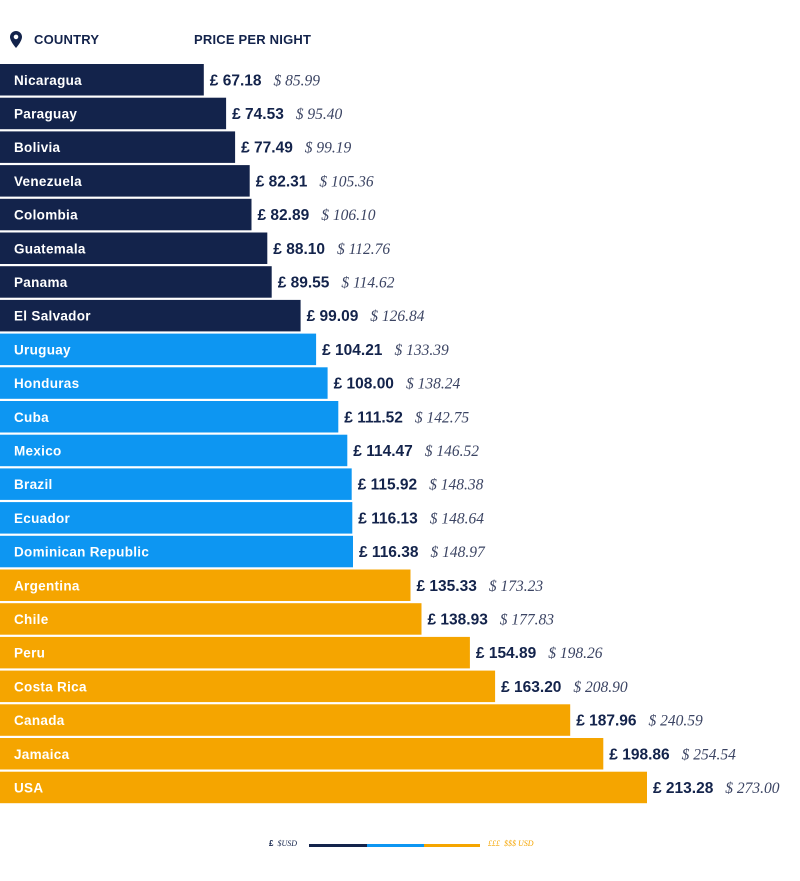  What do you see at coordinates (639, 754) in the screenshot?
I see `gbp-value-jamaica: £ 198.86` at bounding box center [639, 754].